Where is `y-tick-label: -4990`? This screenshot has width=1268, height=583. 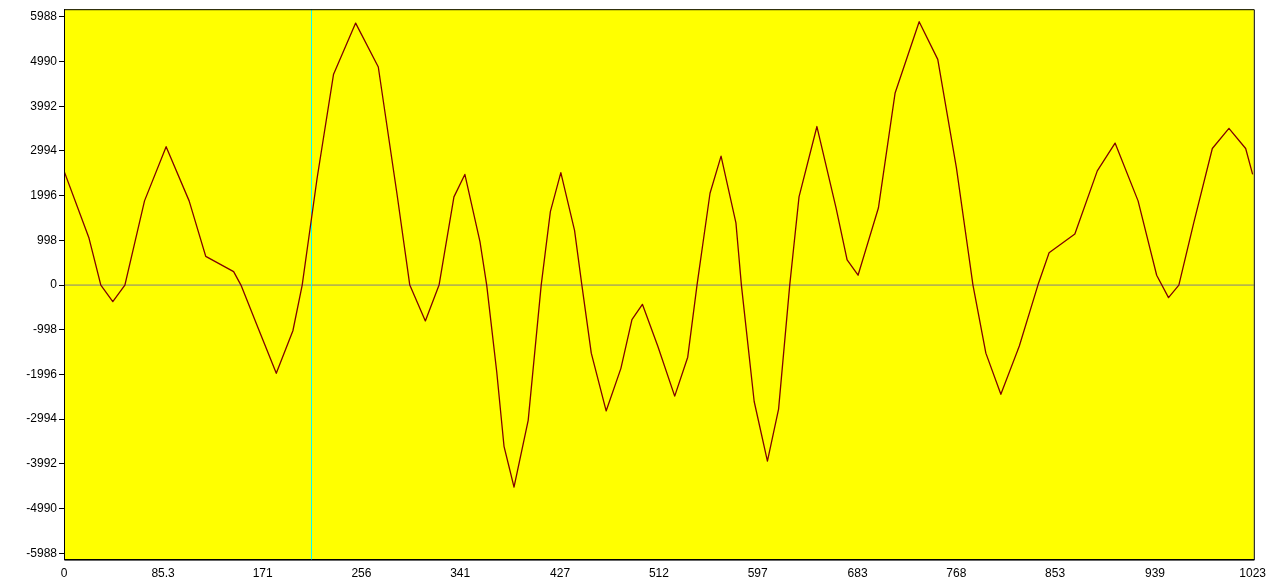 y-tick-label: -4990 is located at coordinates (42, 507).